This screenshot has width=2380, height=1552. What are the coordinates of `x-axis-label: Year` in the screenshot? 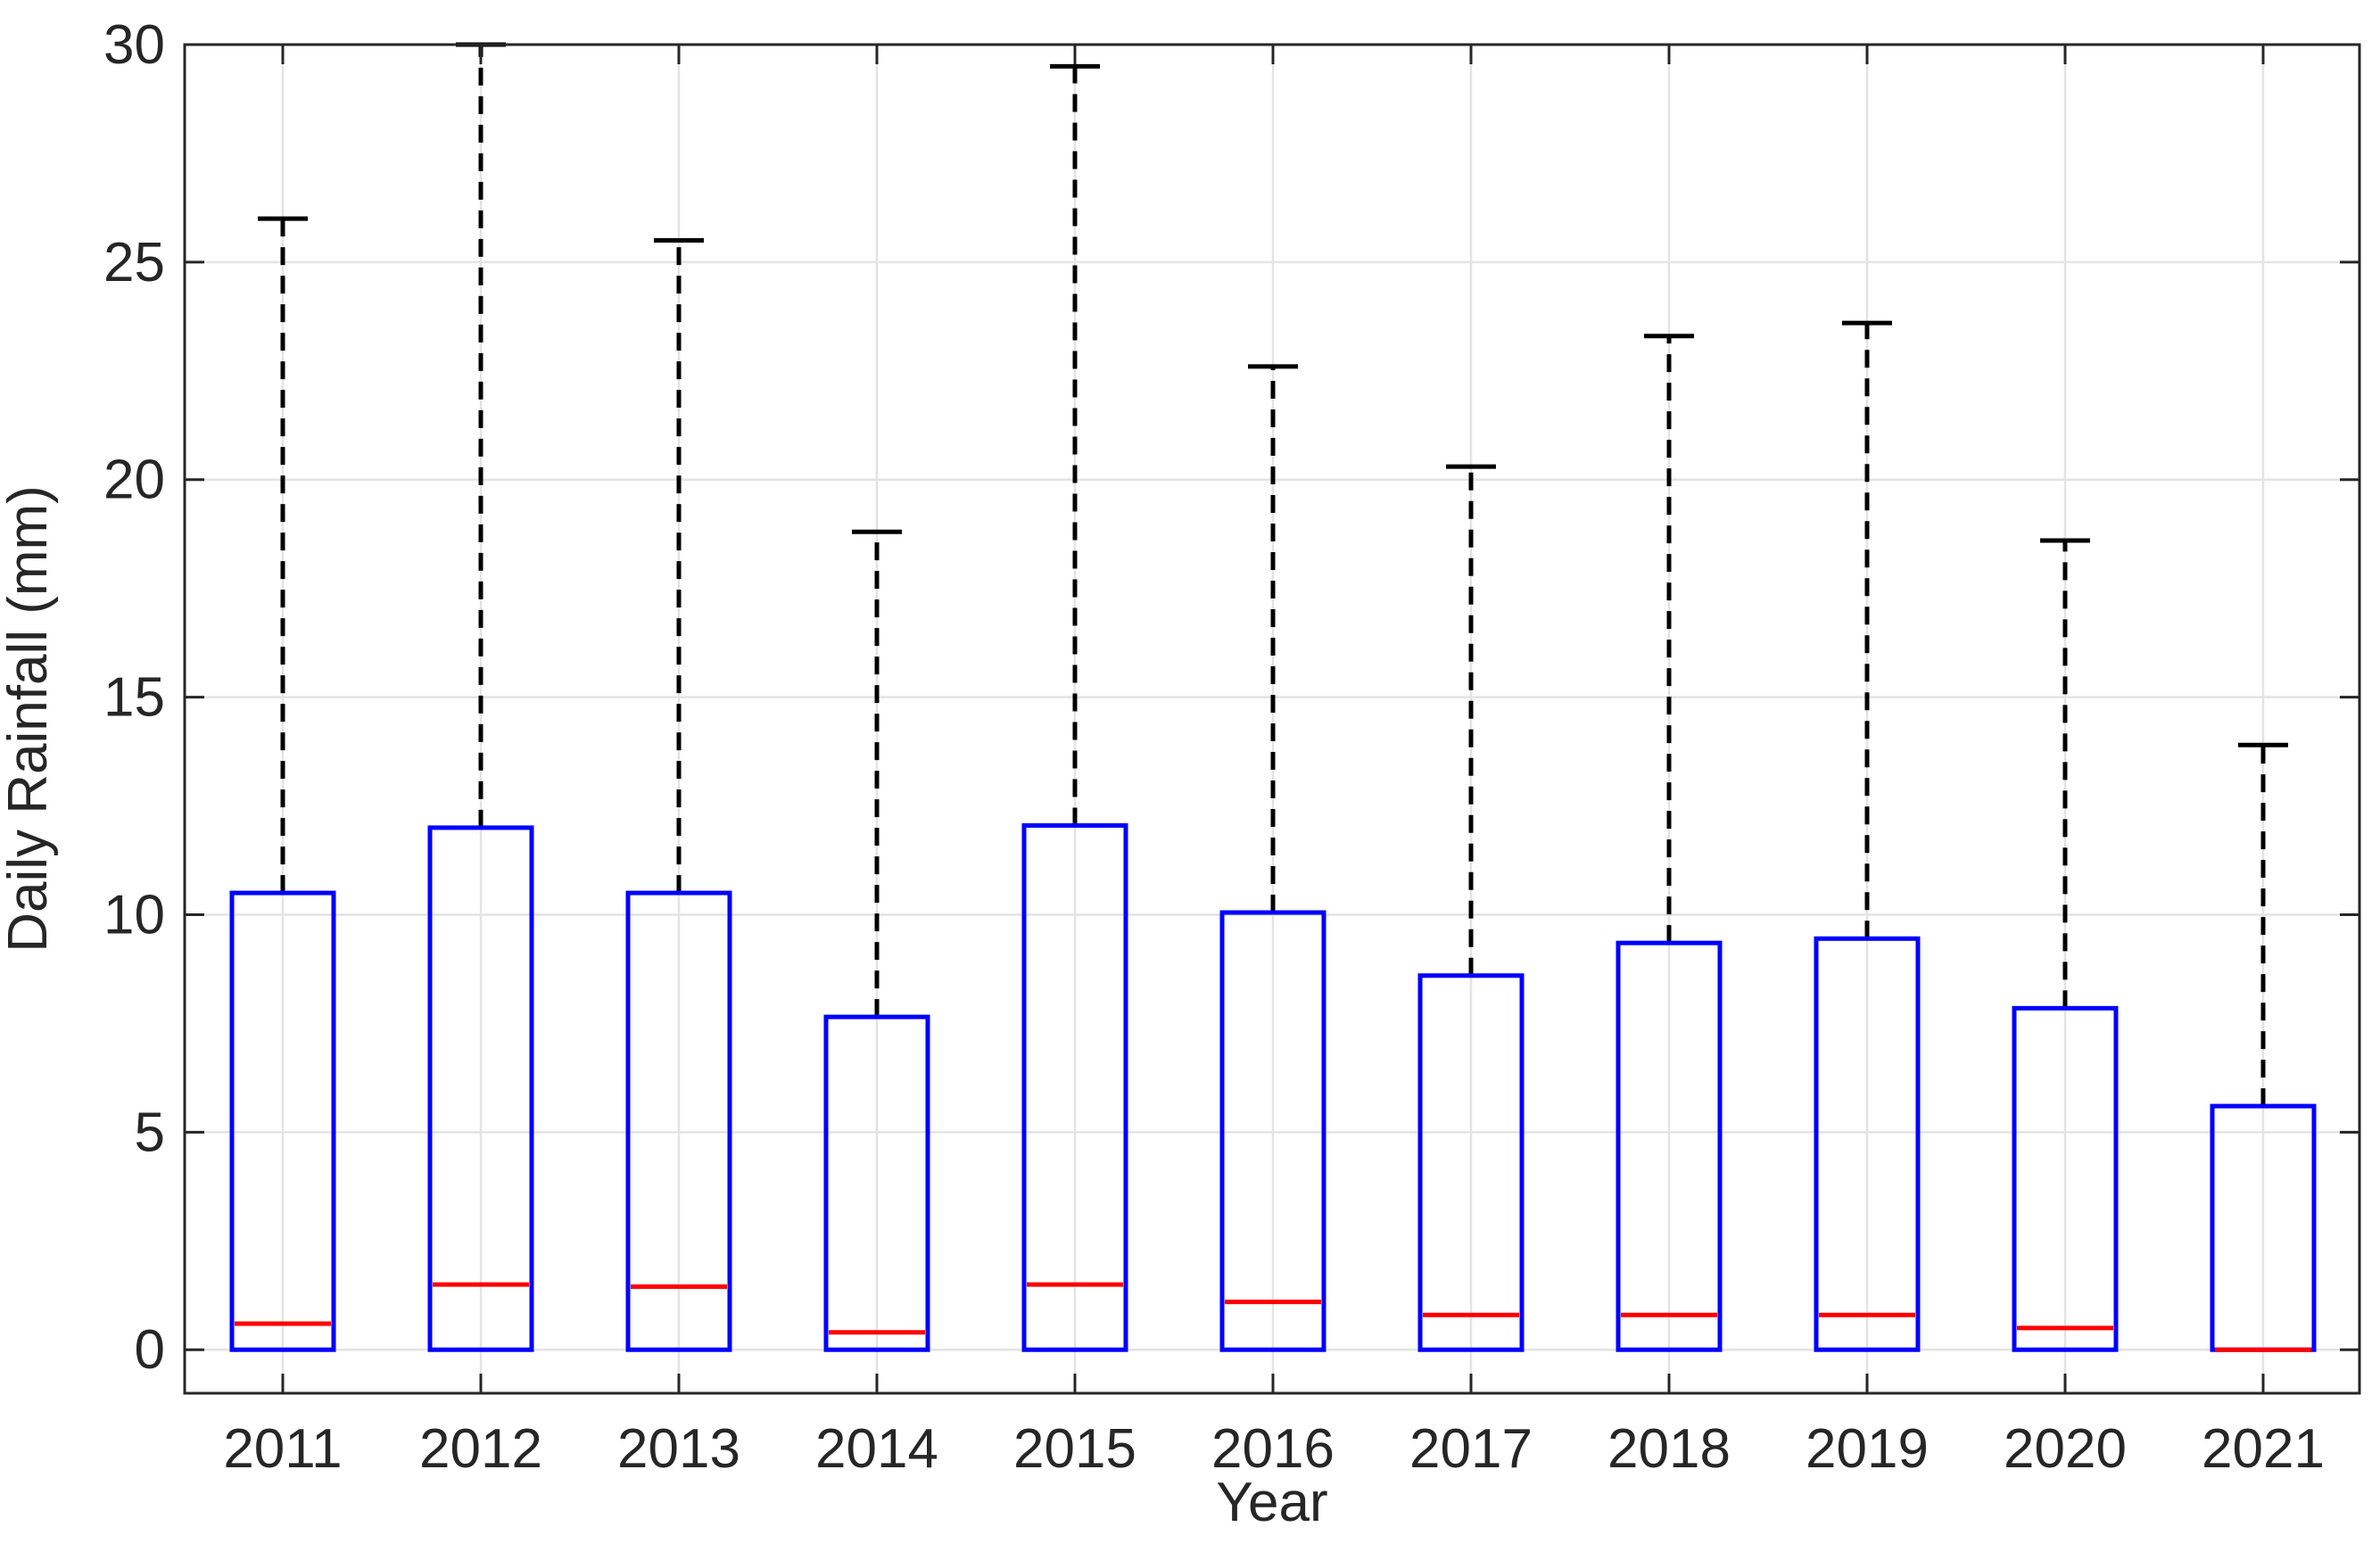 It's located at (1271, 1503).